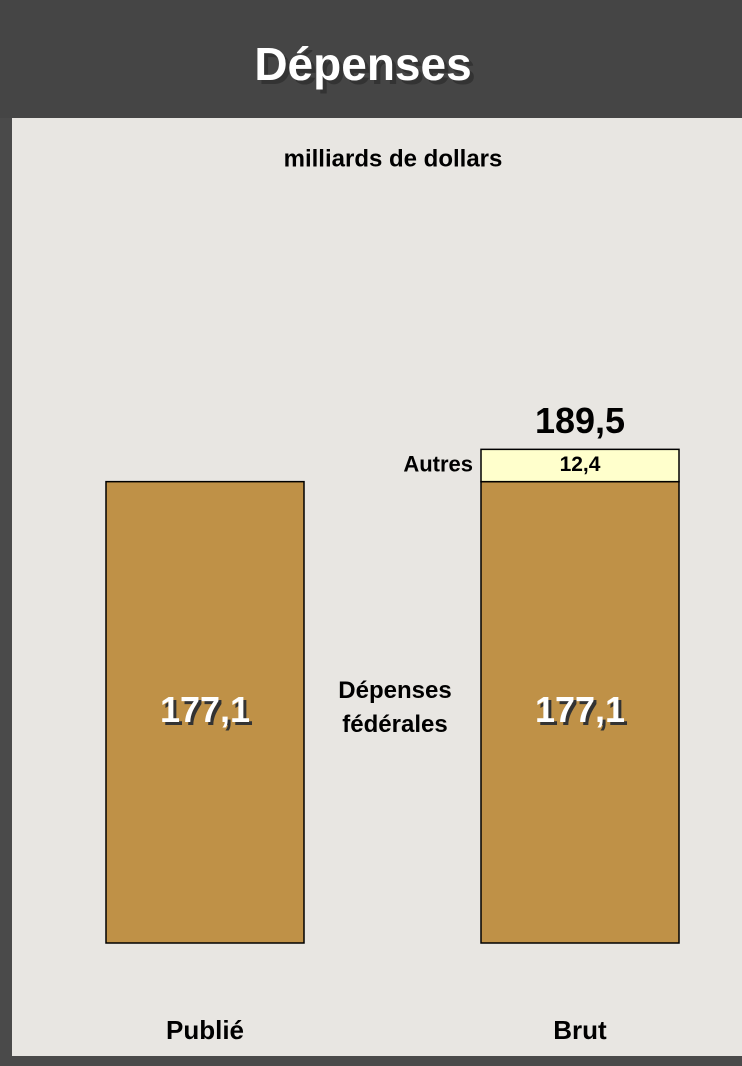 The image size is (742, 1066). What do you see at coordinates (438, 463) in the screenshot?
I see `series-label: Autres` at bounding box center [438, 463].